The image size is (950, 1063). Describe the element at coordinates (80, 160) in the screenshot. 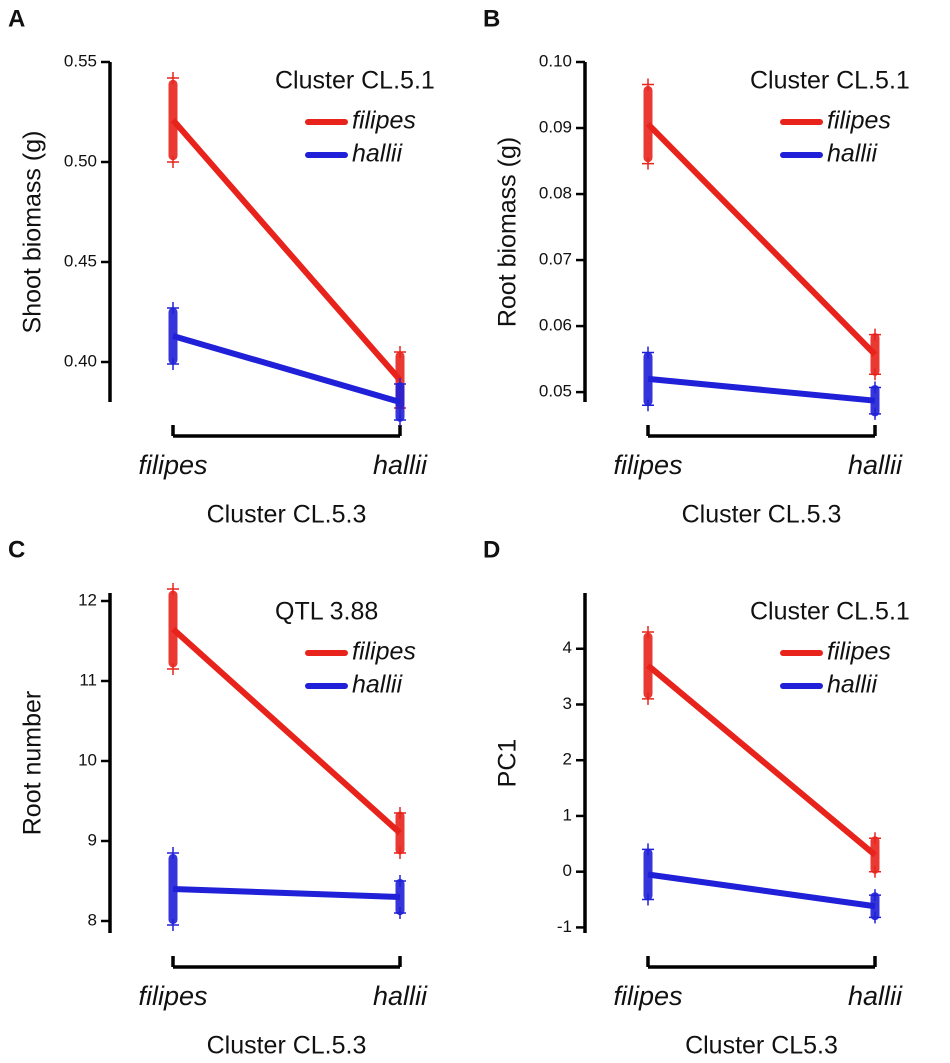

I see `y-tick-label: 0.50` at that location.